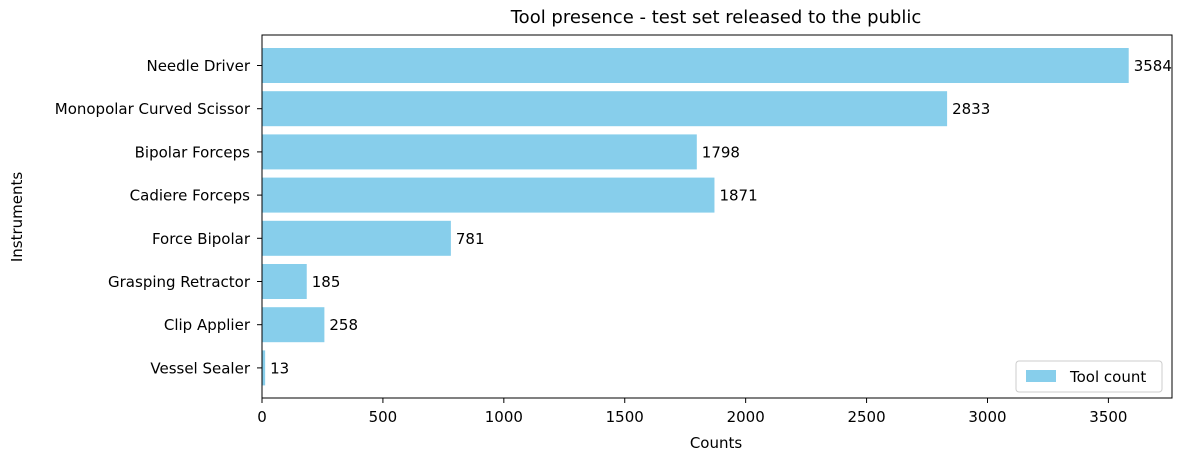 The image size is (1178, 452). Describe the element at coordinates (746, 417) in the screenshot. I see `x-tick-label: 2000` at that location.